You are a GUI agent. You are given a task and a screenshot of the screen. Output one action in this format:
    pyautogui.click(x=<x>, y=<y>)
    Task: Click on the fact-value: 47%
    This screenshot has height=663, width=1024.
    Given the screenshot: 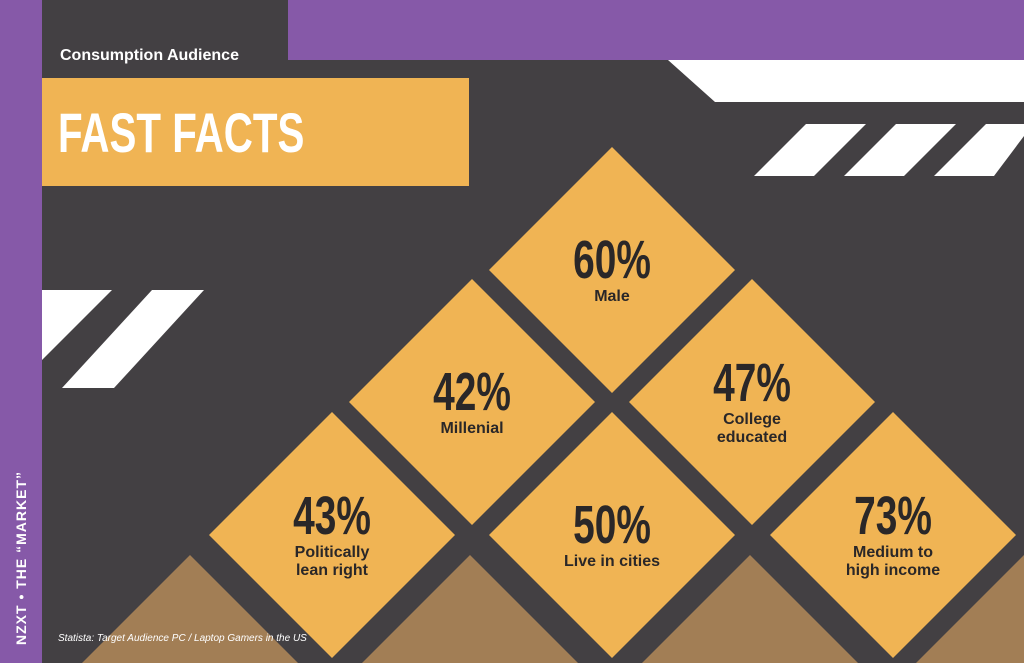 What is the action you would take?
    pyautogui.click(x=752, y=382)
    